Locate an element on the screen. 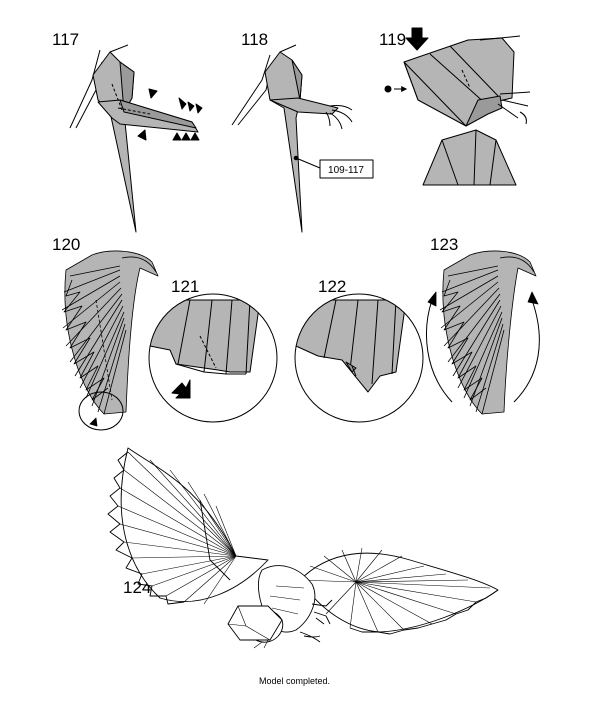 Image resolution: width=589 pixels, height=715 pixels. step-number-122: 122 is located at coordinates (332, 286).